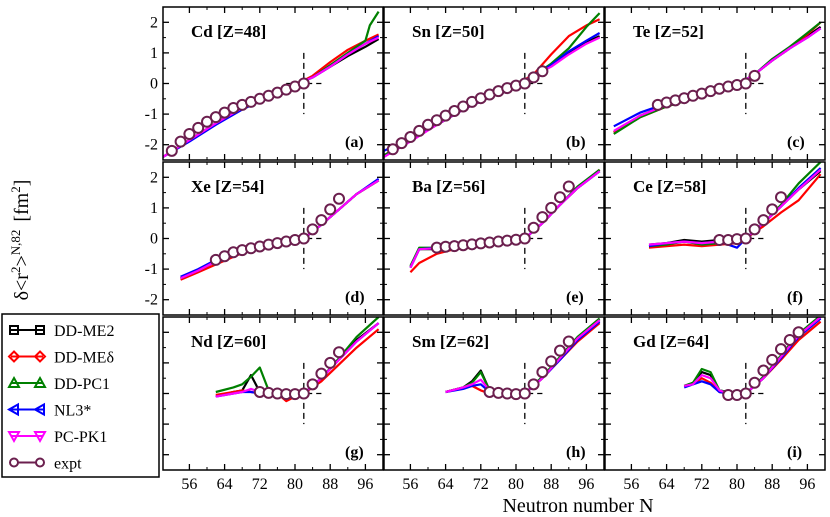 The image size is (830, 517). I want to click on panel-1: -2 -1 0 1 2 Cd [Z=48] (a), so click(264, 83).